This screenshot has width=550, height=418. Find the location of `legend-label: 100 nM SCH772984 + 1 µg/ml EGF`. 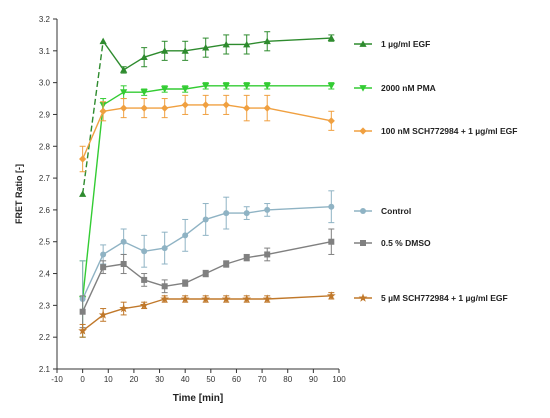

legend-label: 100 nM SCH772984 + 1 µg/ml EGF is located at coordinates (449, 131).